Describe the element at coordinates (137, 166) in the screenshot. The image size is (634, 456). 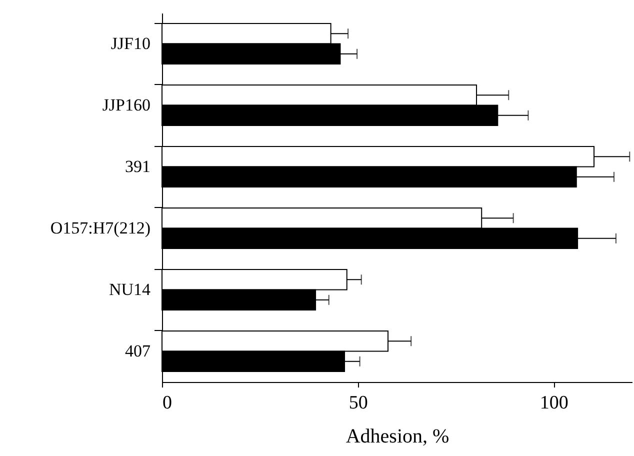
I see `y-tick-label: 391` at that location.